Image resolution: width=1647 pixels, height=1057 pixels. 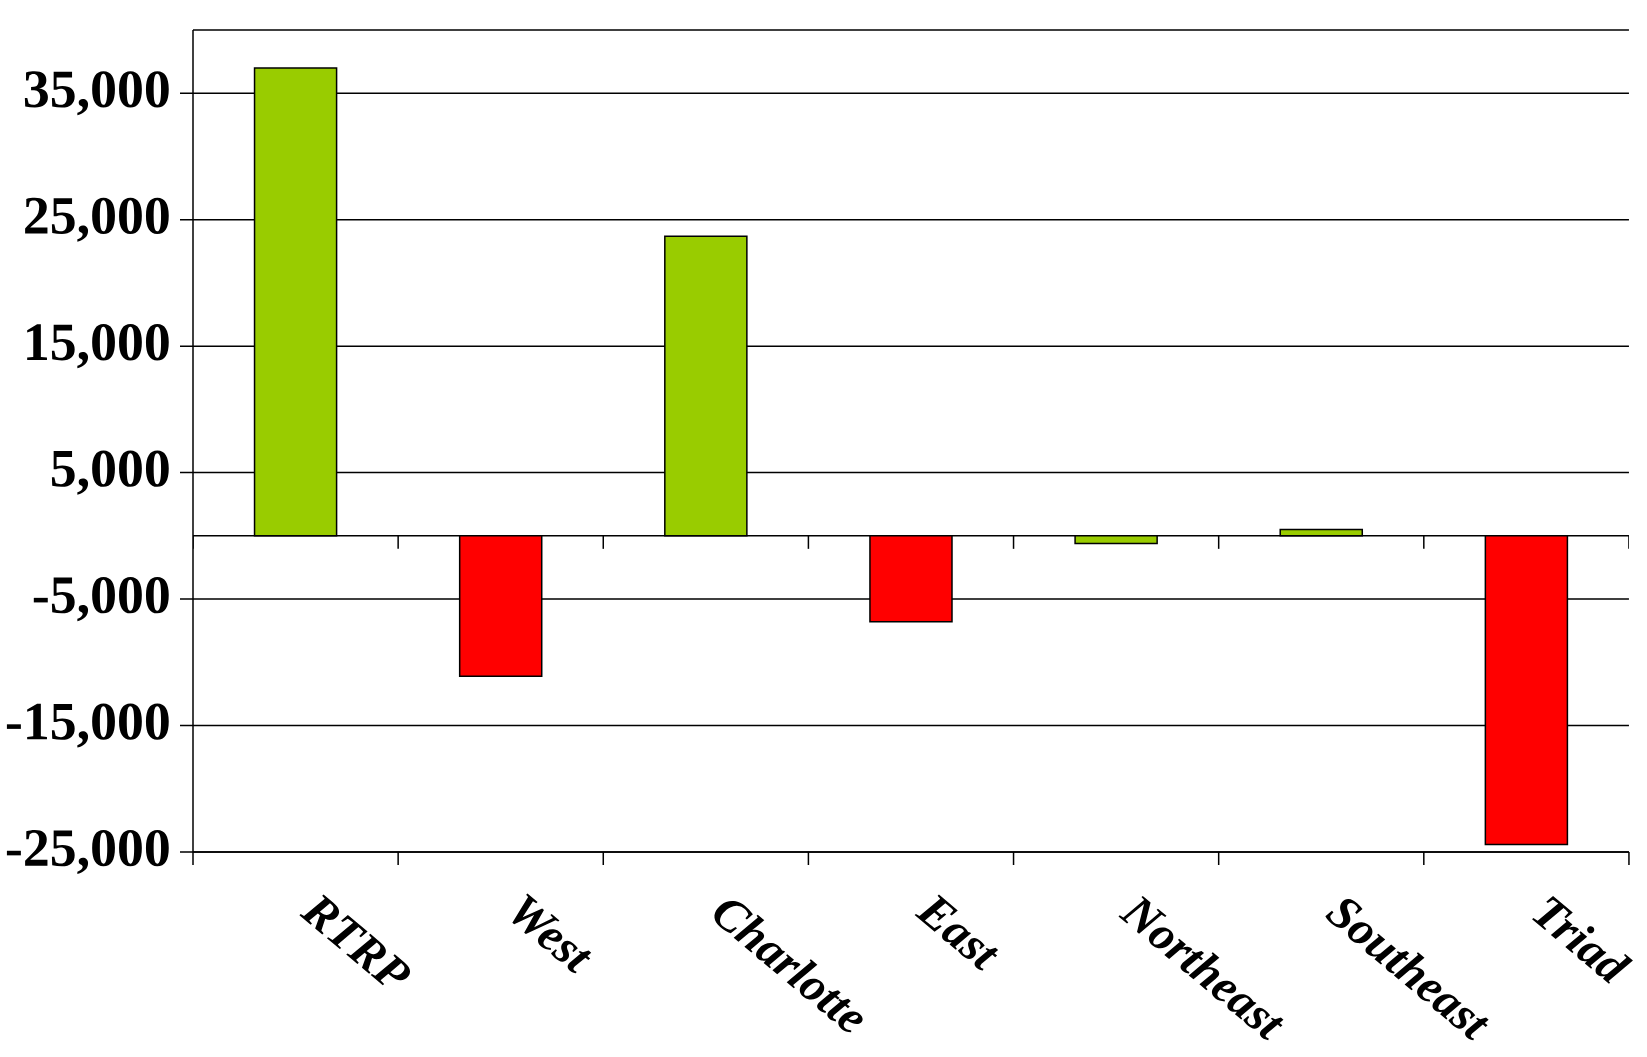 What do you see at coordinates (96, 93) in the screenshot?
I see `y-tick-label: 35,000` at bounding box center [96, 93].